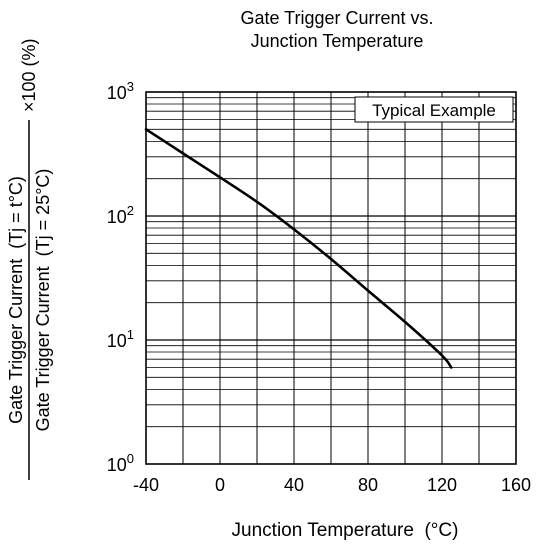 The image size is (551, 553). I want to click on chart-title-line-1: Gate Trigger Current vs., so click(336, 18).